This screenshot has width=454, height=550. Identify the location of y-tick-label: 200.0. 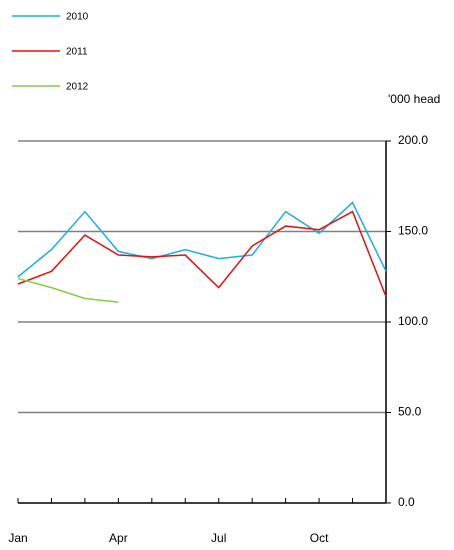
(413, 140).